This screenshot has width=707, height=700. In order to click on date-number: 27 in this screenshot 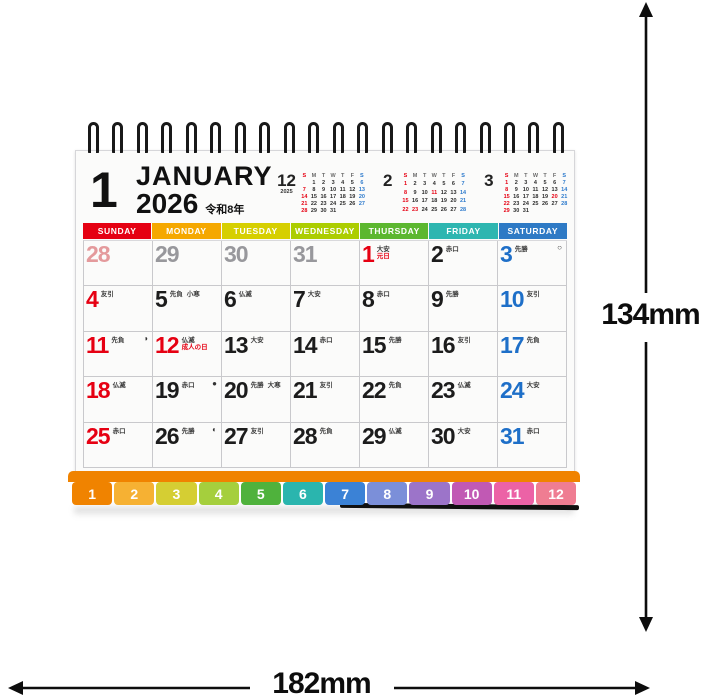, I will do `click(236, 435)`.